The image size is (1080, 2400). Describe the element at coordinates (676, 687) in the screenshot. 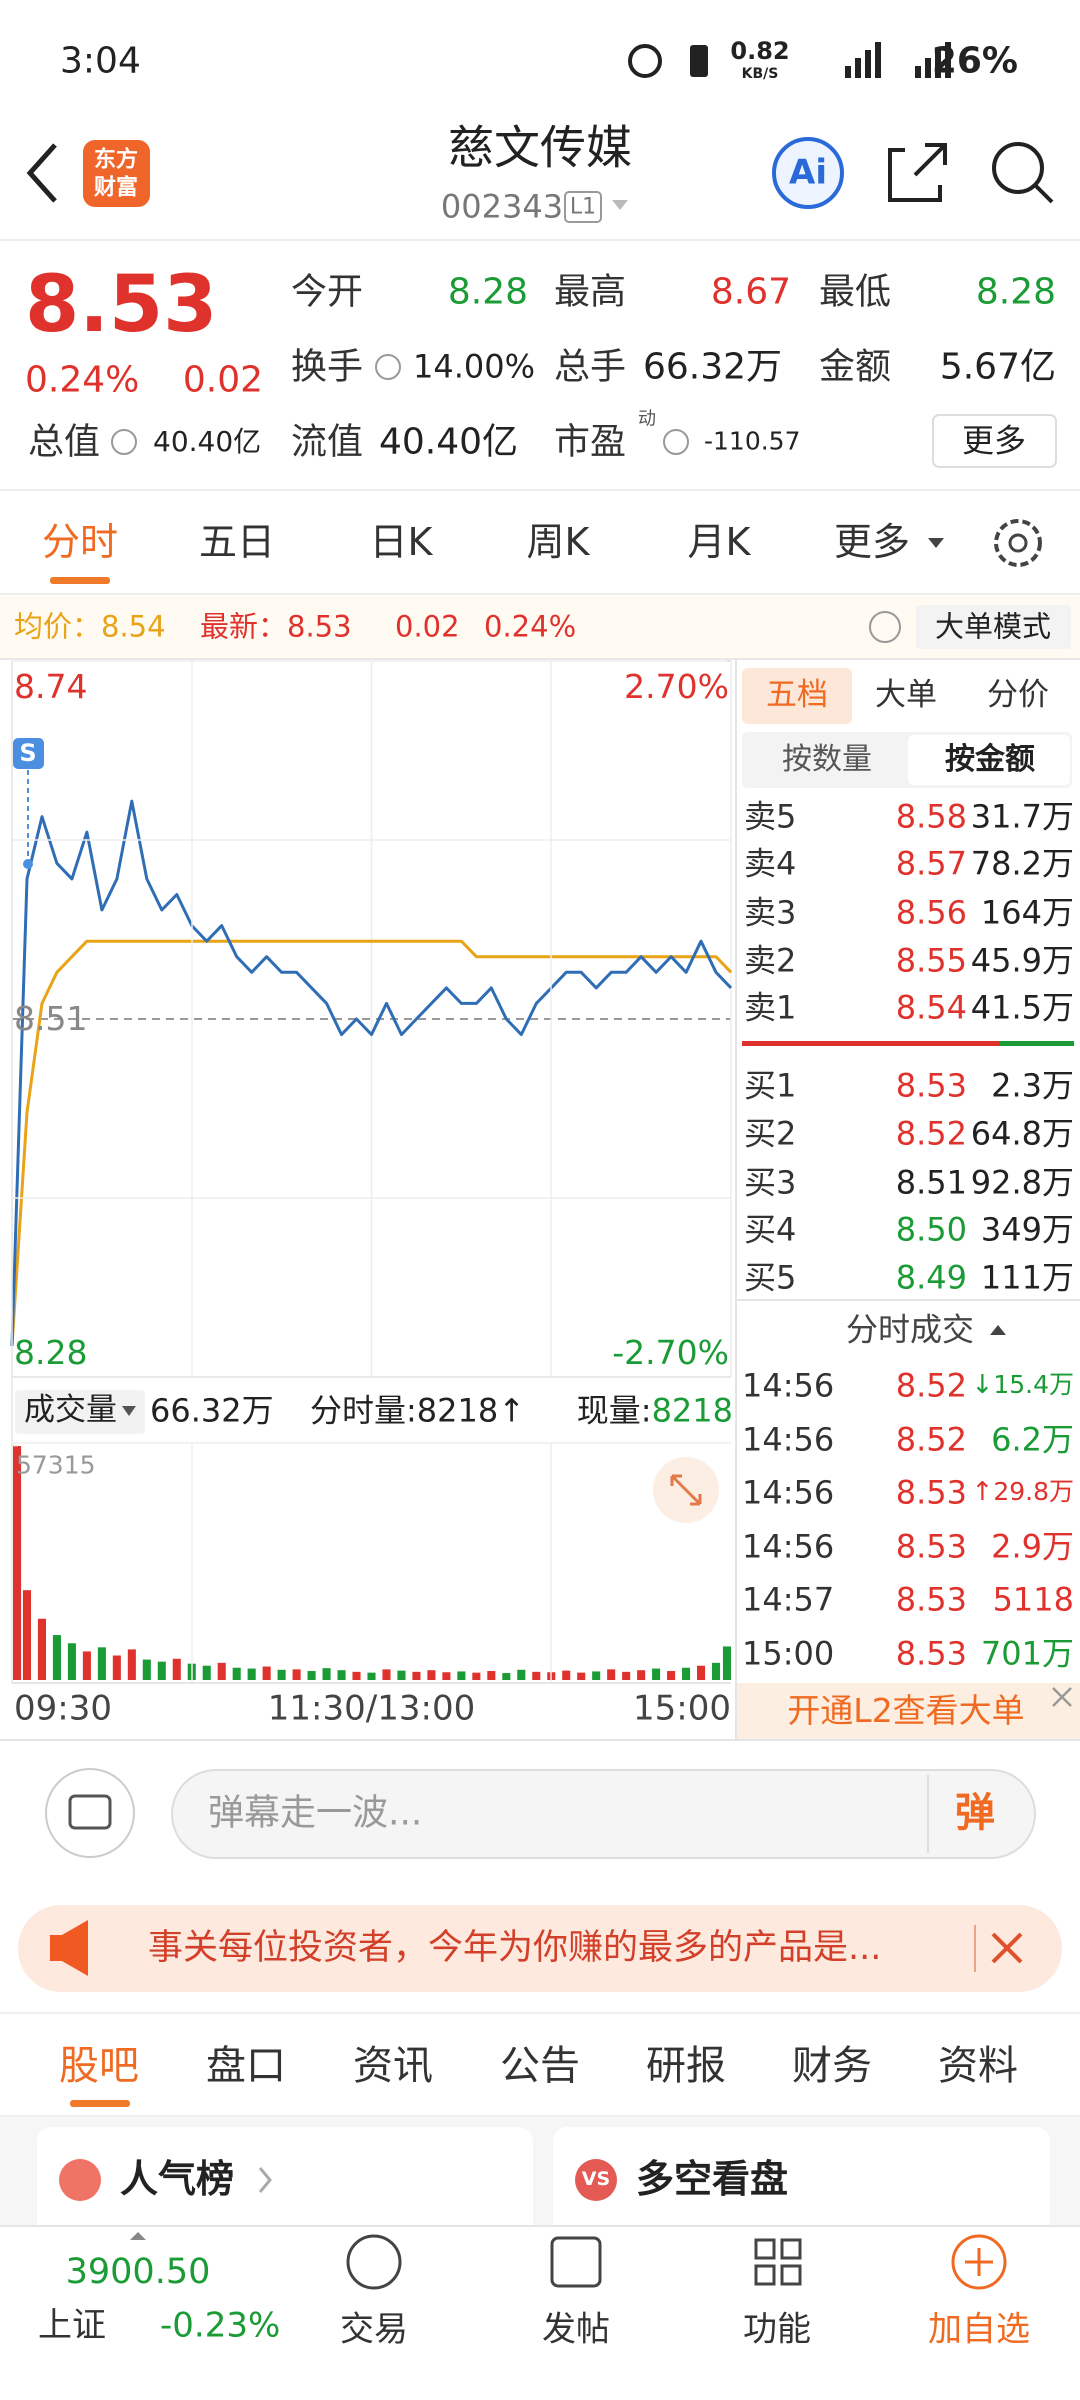

I see `y2-tick-label: 2.70%` at that location.